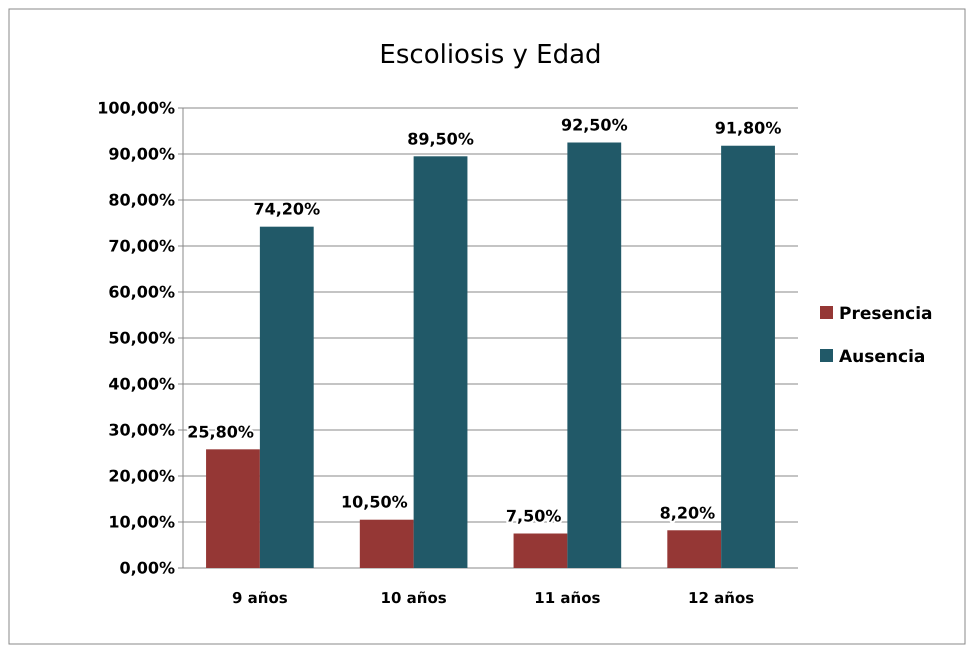 The height and width of the screenshot is (653, 974). What do you see at coordinates (141, 338) in the screenshot?
I see `y-tick-label: 50,00%` at bounding box center [141, 338].